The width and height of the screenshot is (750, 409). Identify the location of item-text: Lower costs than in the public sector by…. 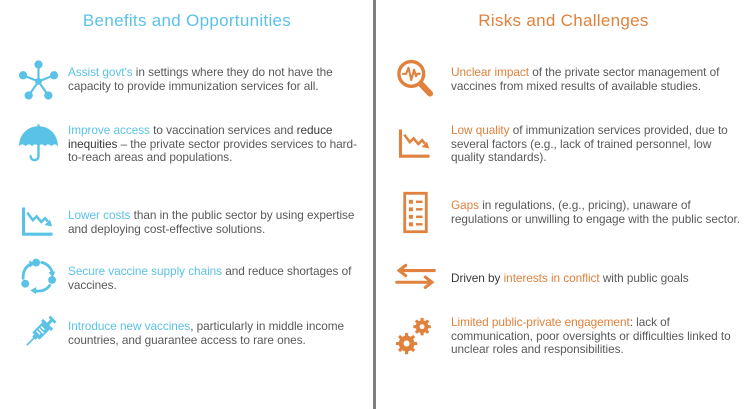
(217, 221).